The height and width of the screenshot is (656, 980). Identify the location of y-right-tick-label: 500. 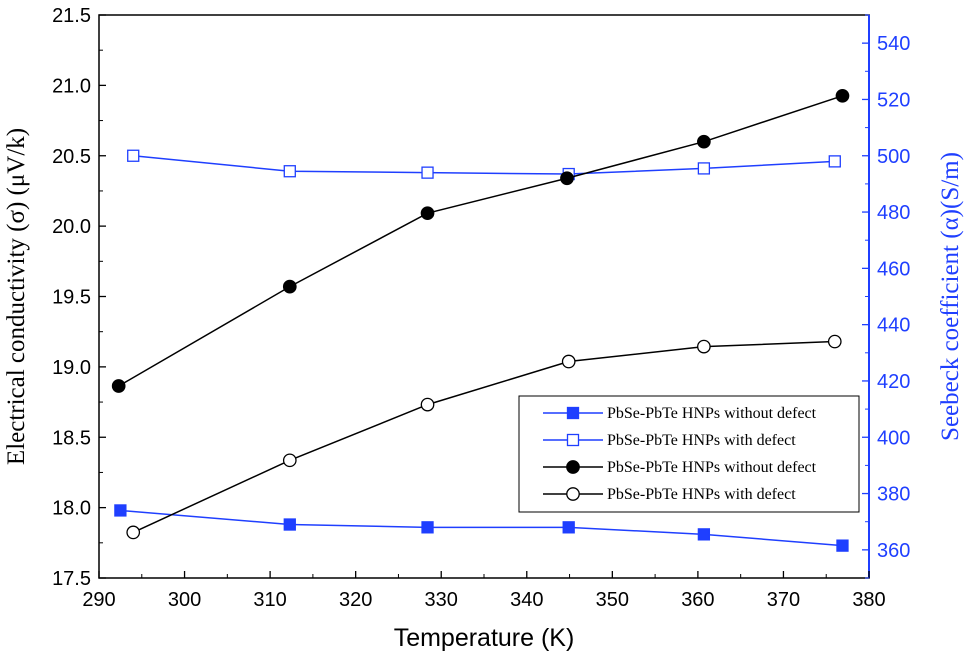
(893, 157).